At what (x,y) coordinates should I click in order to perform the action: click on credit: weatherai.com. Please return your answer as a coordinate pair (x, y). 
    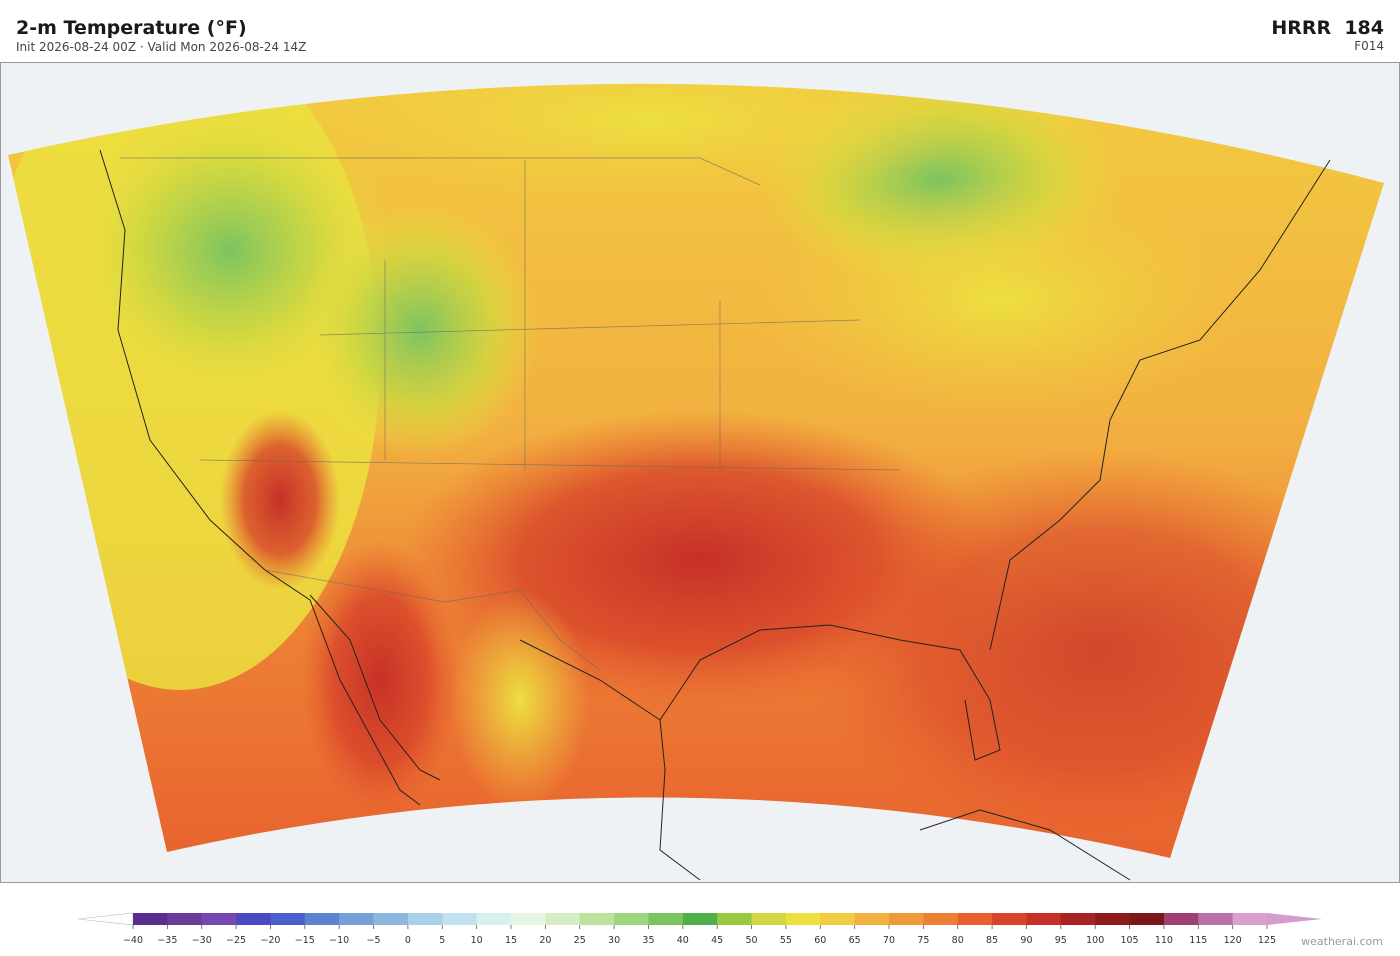
    Looking at the image, I should click on (1342, 941).